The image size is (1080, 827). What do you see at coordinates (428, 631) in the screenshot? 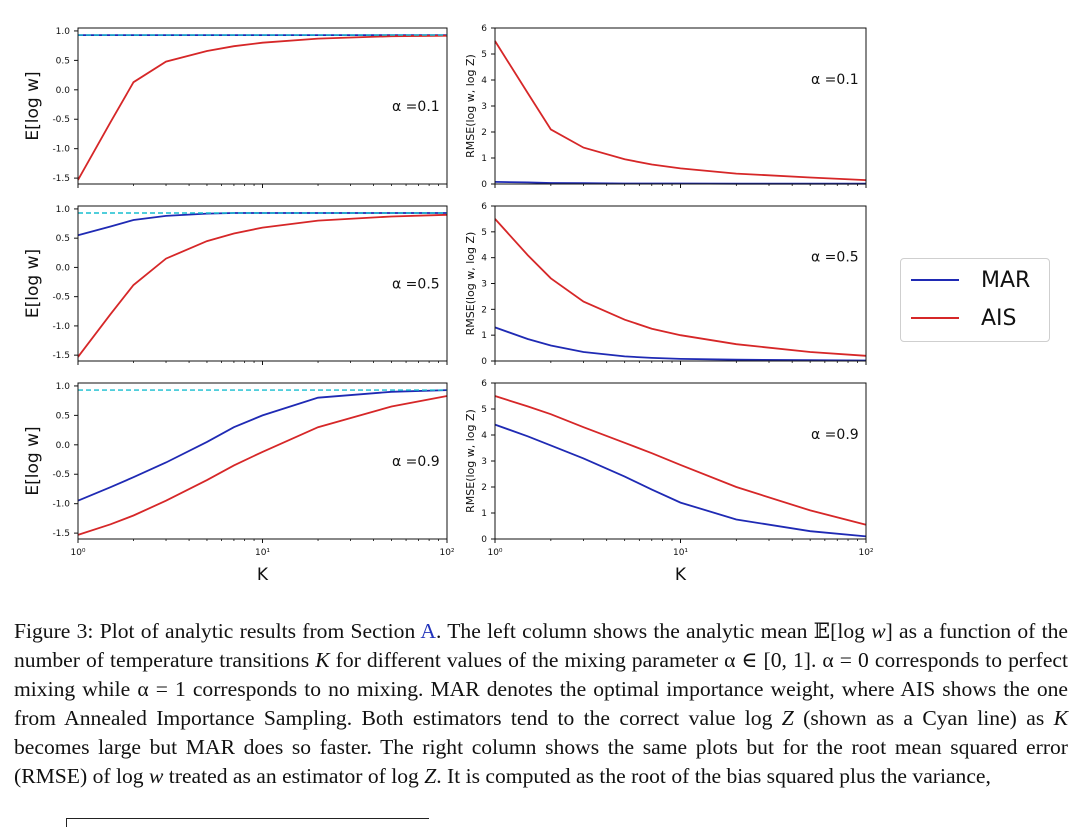
I see `section-link: A` at bounding box center [428, 631].